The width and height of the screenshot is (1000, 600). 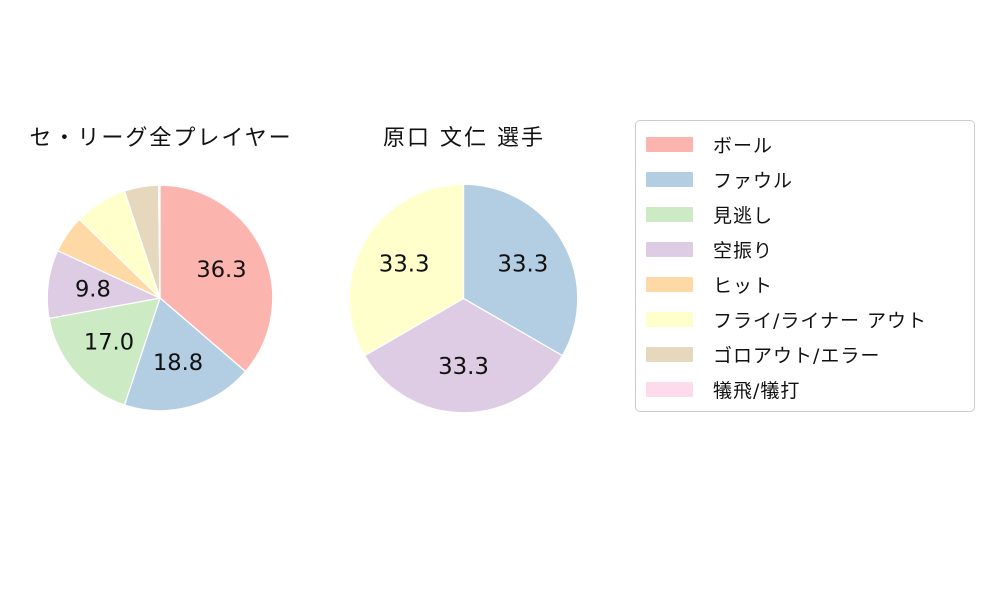 What do you see at coordinates (93, 290) in the screenshot?
I see `pie-percent-label: 9.8` at bounding box center [93, 290].